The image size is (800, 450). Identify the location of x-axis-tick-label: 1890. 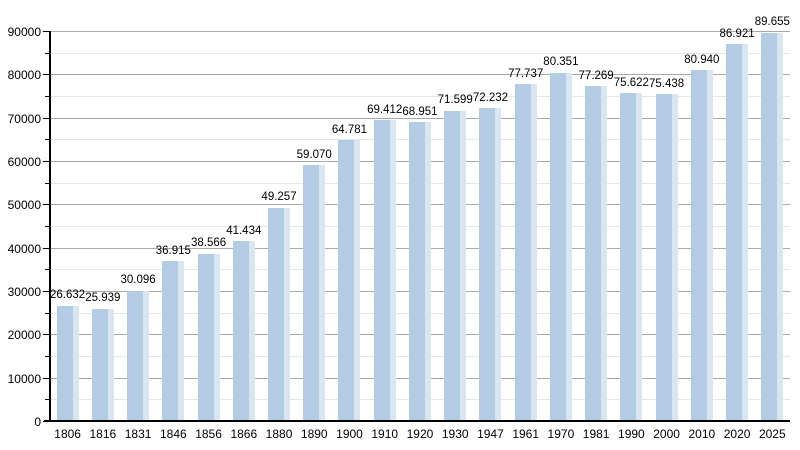
(314, 434).